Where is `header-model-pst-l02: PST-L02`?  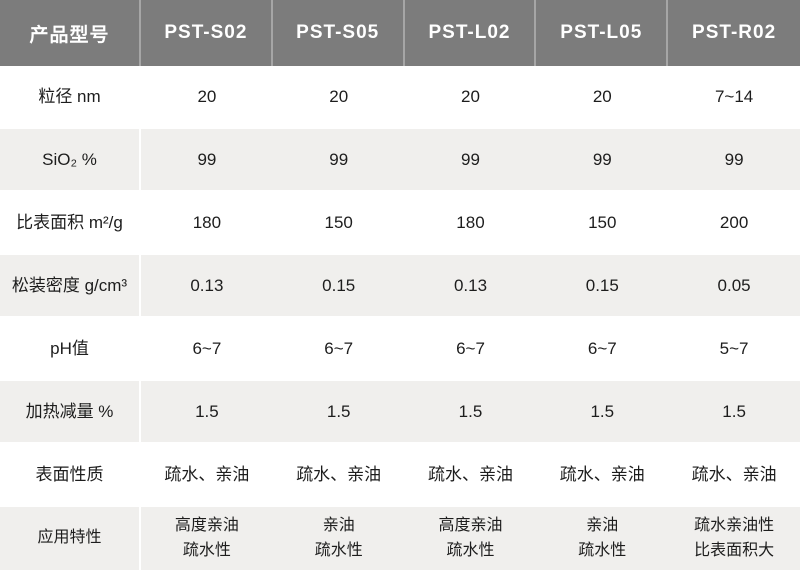 header-model-pst-l02: PST-L02 is located at coordinates (471, 33).